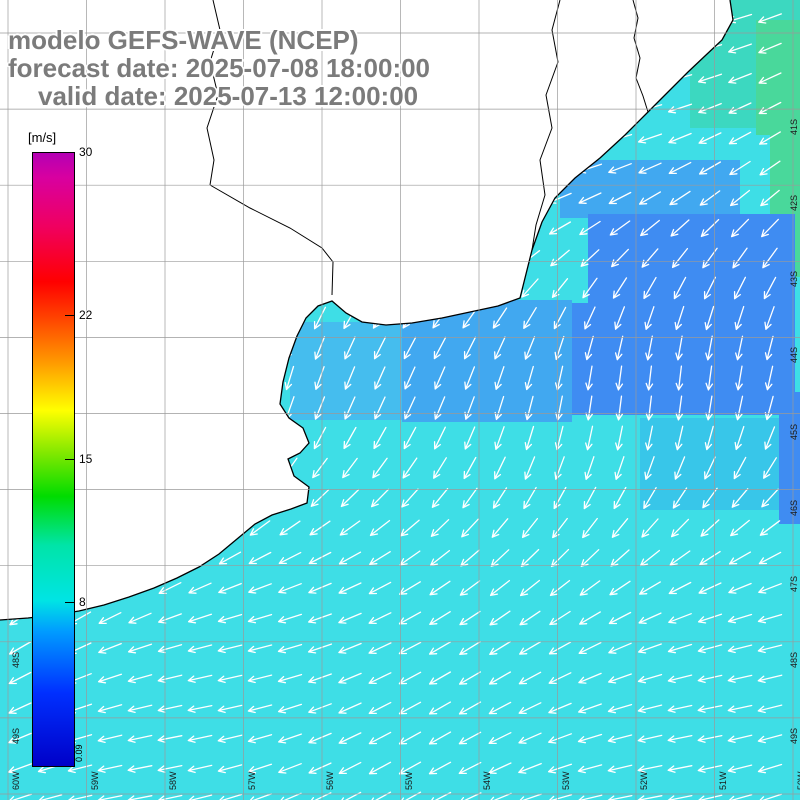 The image size is (800, 800). I want to click on lon-label: 53W, so click(565, 780).